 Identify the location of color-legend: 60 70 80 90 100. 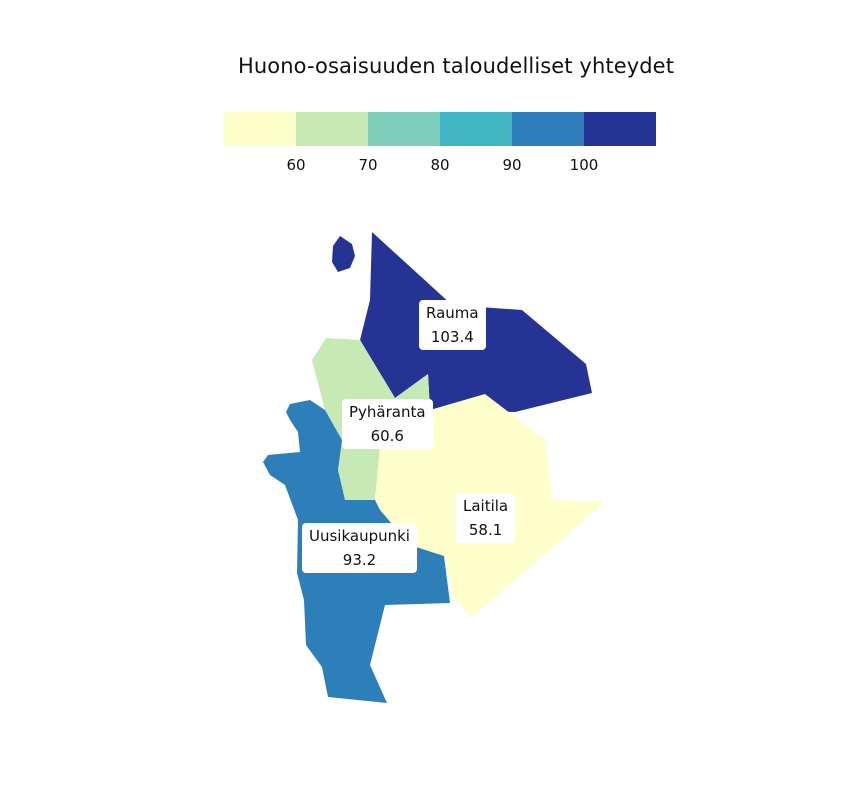
(440, 143).